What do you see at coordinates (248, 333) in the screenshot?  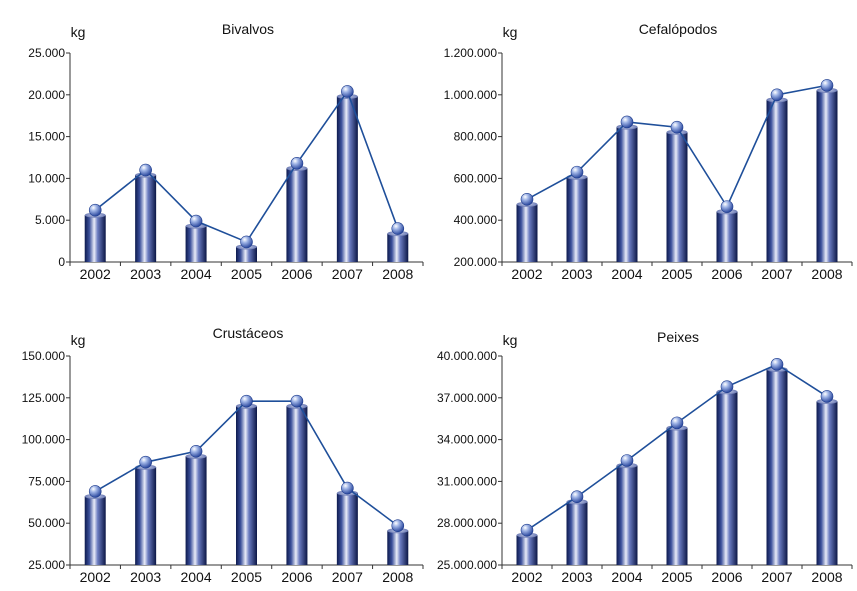 I see `chart-title: Crustáceos` at bounding box center [248, 333].